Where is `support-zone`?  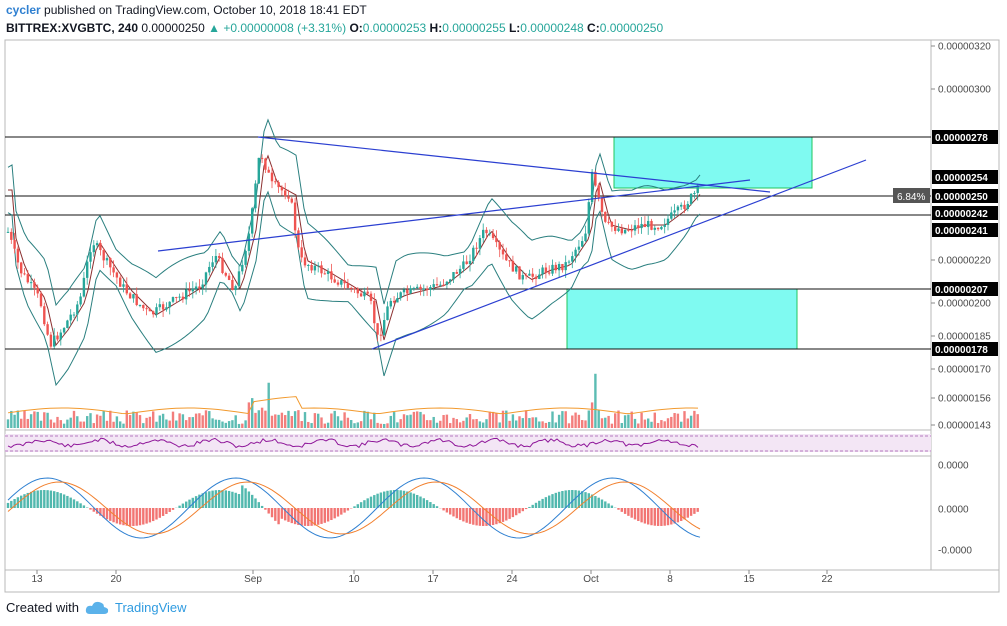 support-zone is located at coordinates (682, 319).